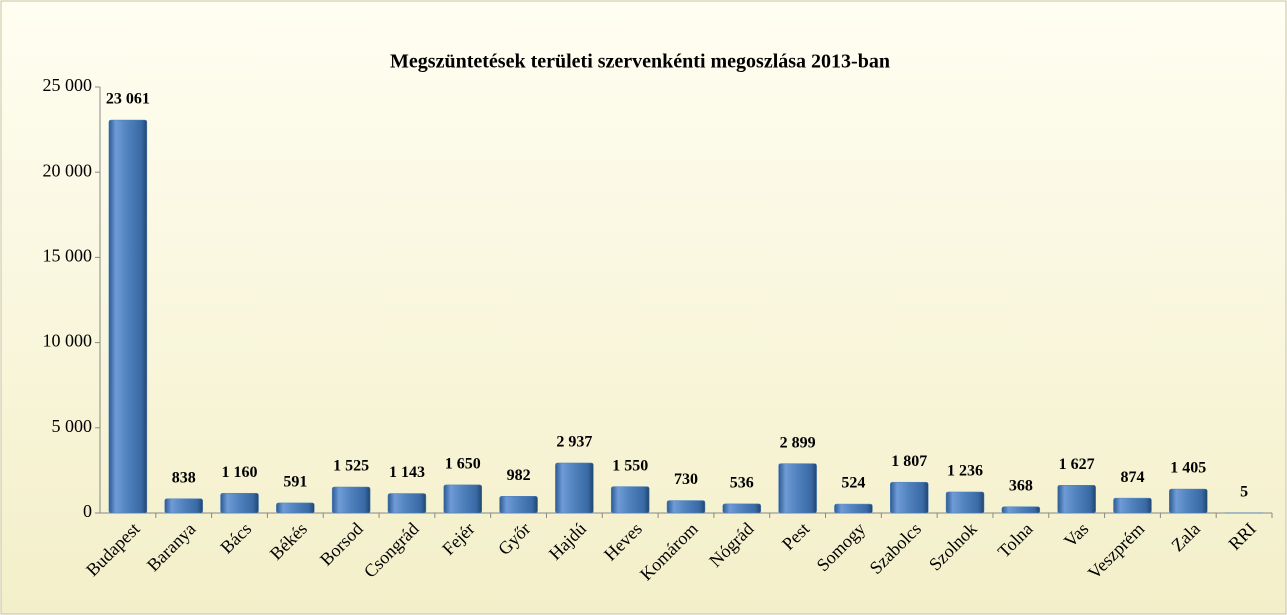  I want to click on value-label: 23 061, so click(128, 99).